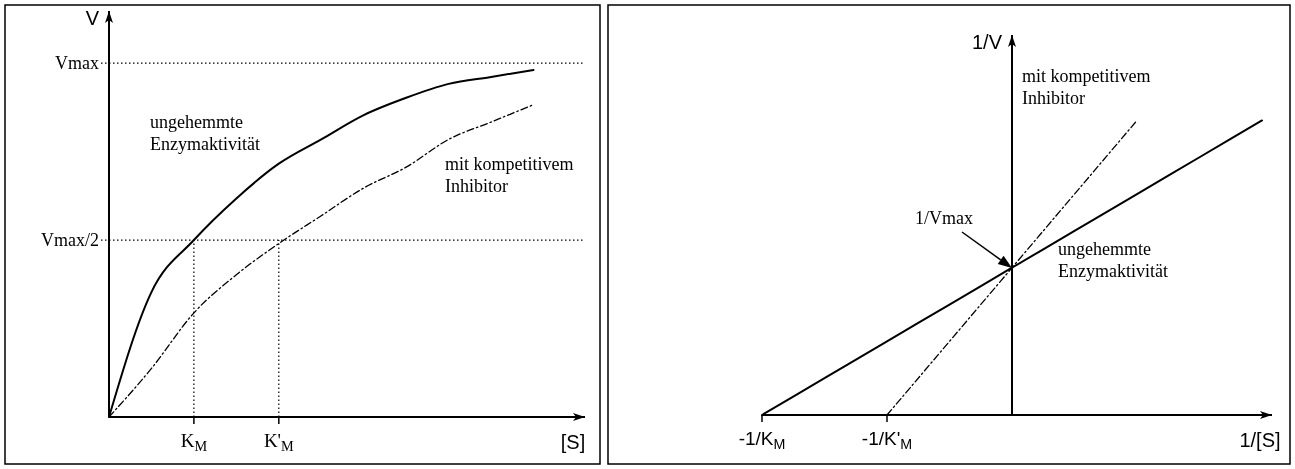 The height and width of the screenshot is (469, 1295). Describe the element at coordinates (194, 442) in the screenshot. I see `x-tick-label: K$_{M}$` at that location.